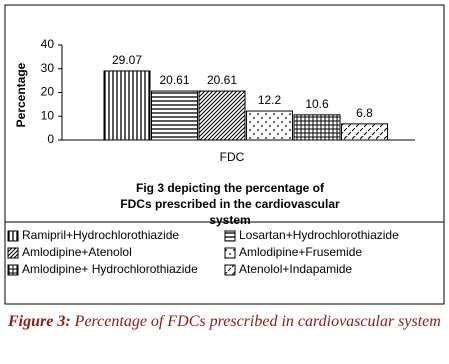  What do you see at coordinates (100, 235) in the screenshot?
I see `legend-label: Ramipril+Hydrochlorothiazide` at bounding box center [100, 235].